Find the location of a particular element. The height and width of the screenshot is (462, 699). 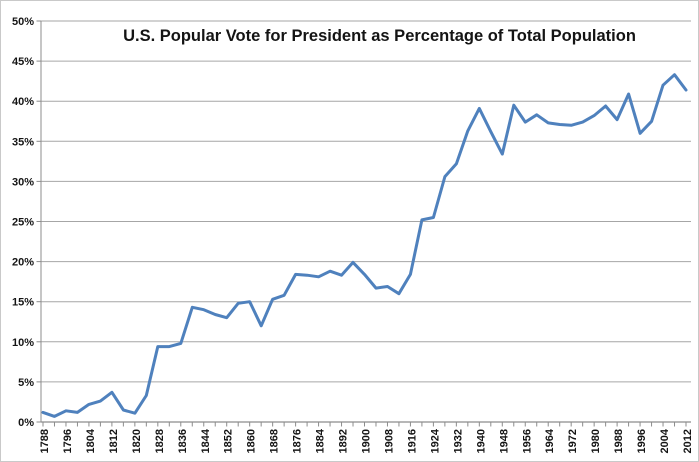

y-axis-label: 45% is located at coordinates (23, 62).